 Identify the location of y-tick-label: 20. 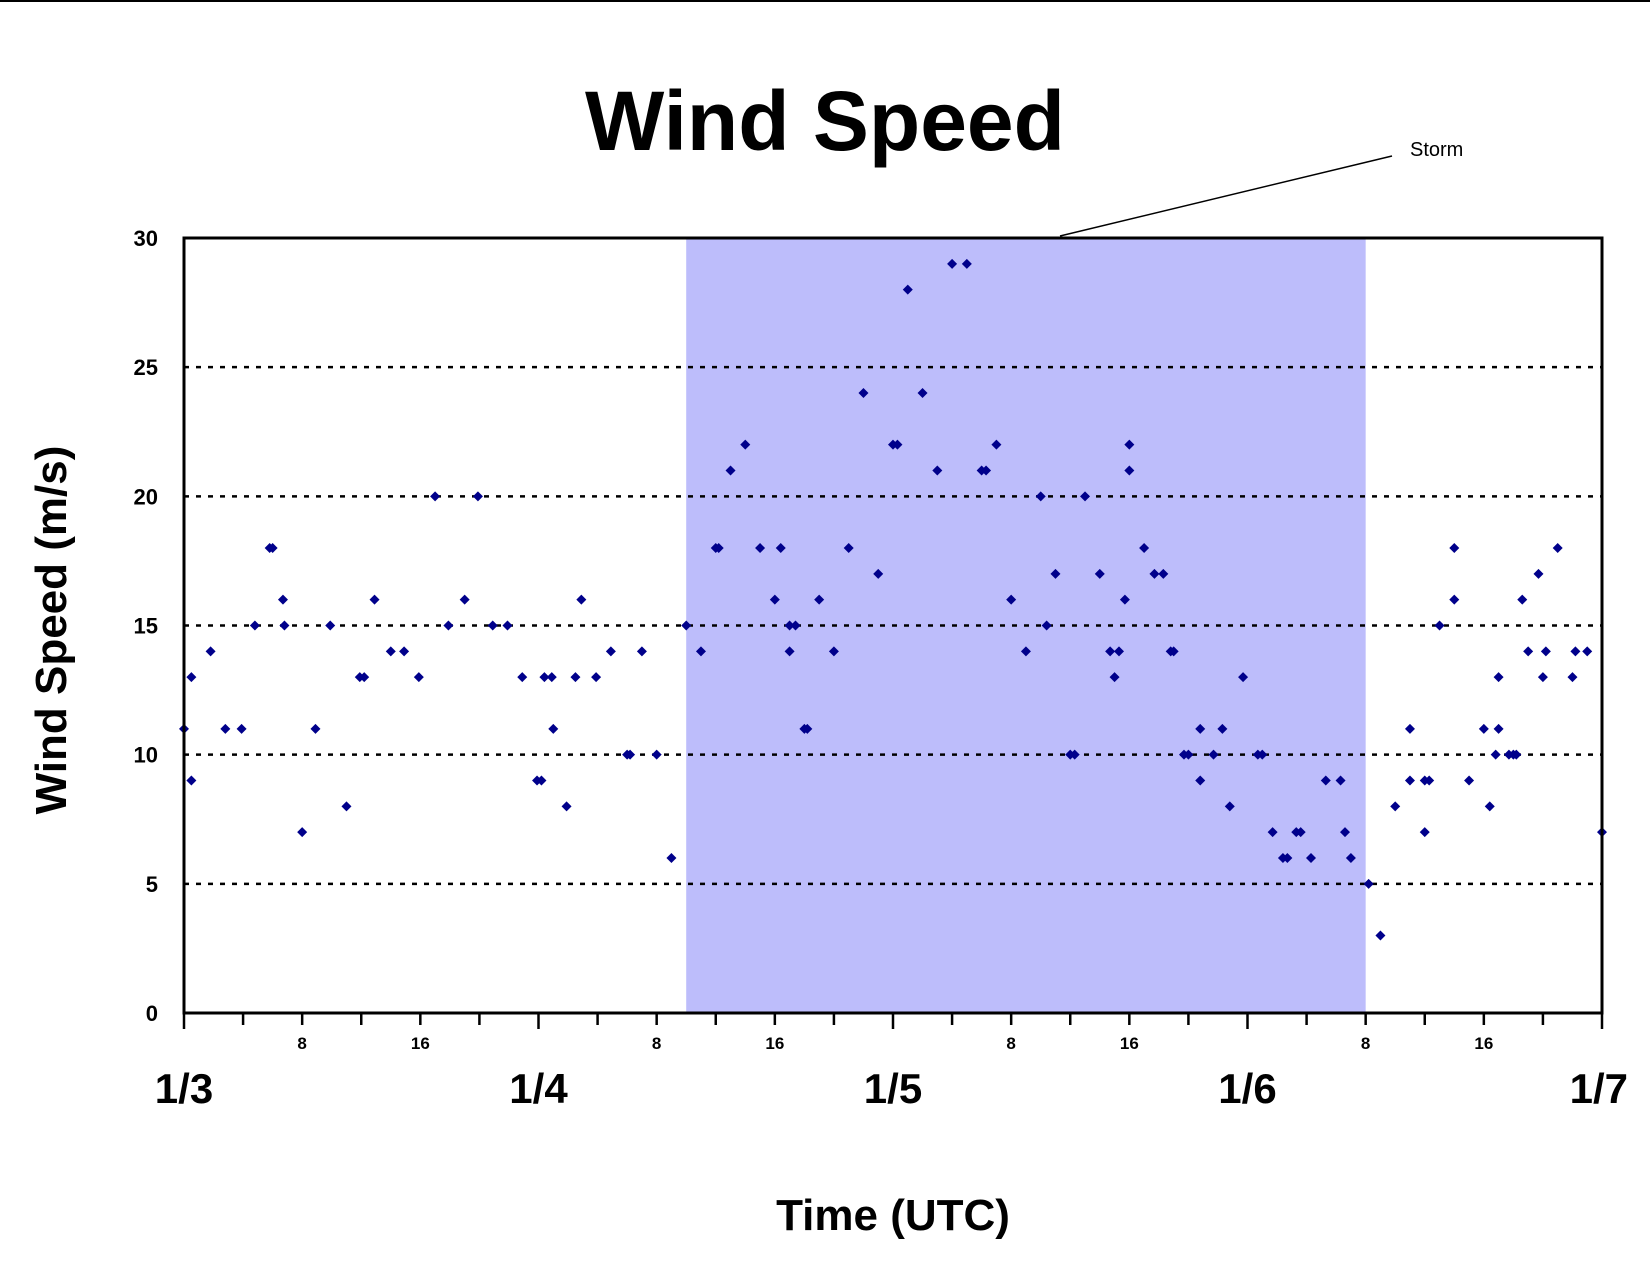
(146, 496).